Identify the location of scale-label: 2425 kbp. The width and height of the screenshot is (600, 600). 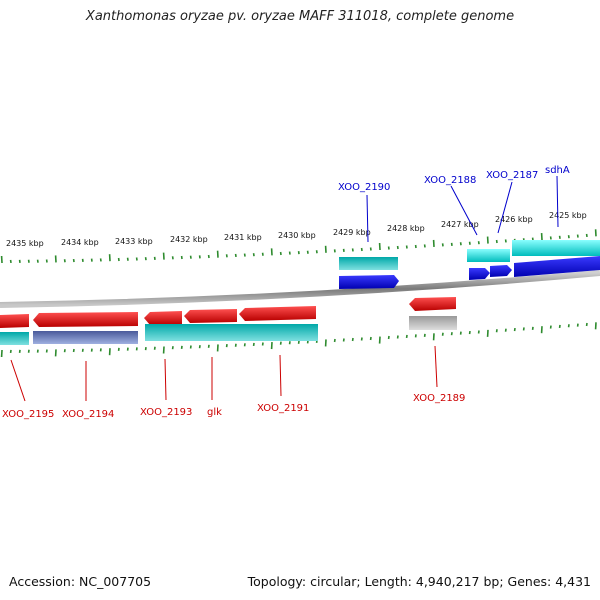
(568, 215).